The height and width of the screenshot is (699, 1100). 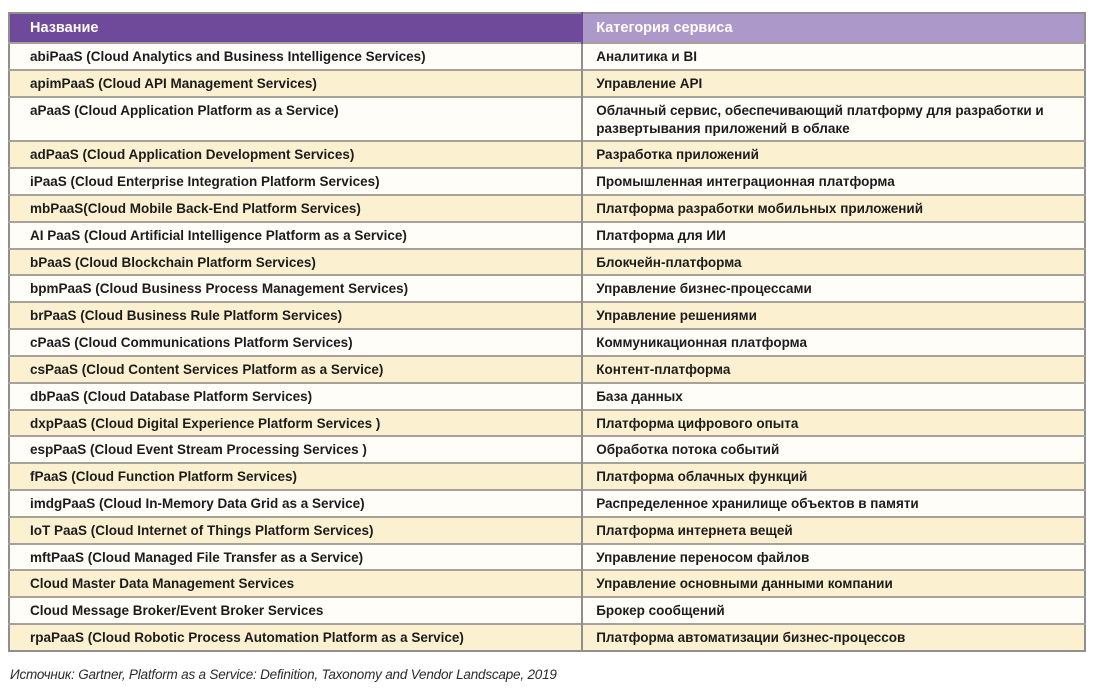 I want to click on header-row: Название Категория сервиса, so click(x=547, y=28).